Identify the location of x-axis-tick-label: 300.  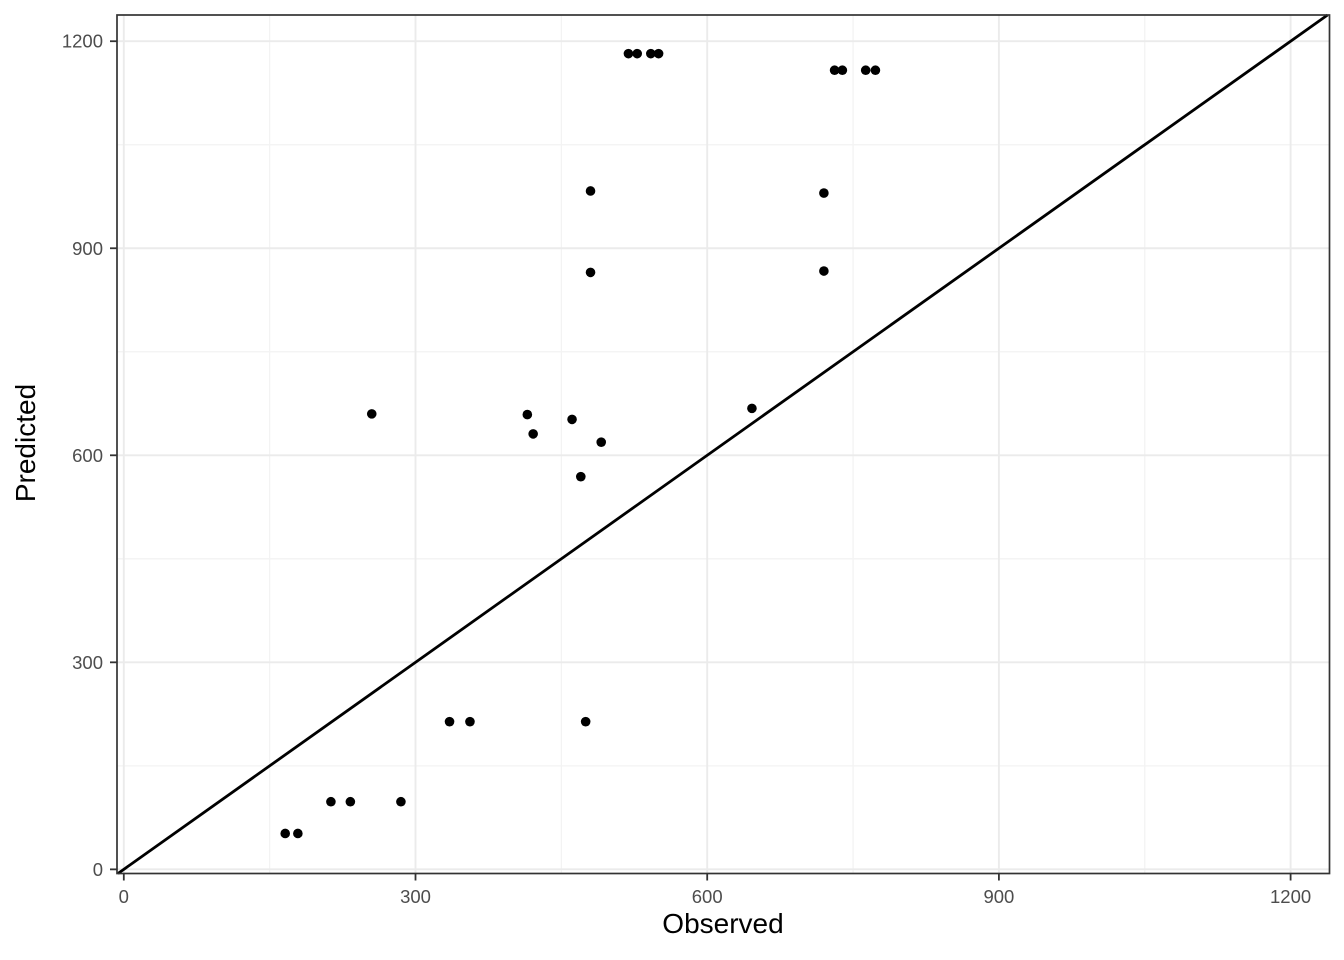
(415, 896).